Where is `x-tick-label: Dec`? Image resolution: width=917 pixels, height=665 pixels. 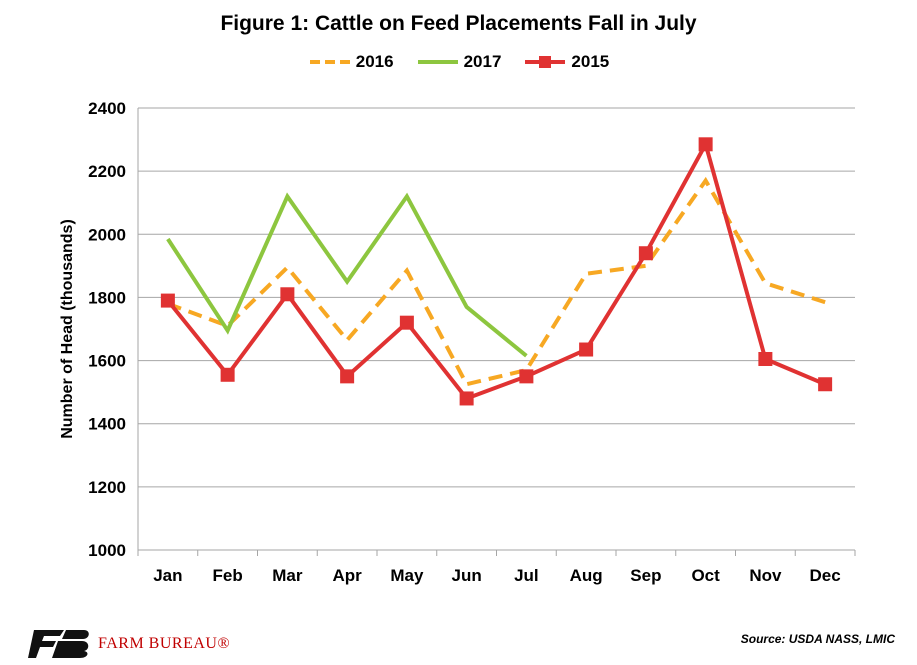 x-tick-label: Dec is located at coordinates (825, 575).